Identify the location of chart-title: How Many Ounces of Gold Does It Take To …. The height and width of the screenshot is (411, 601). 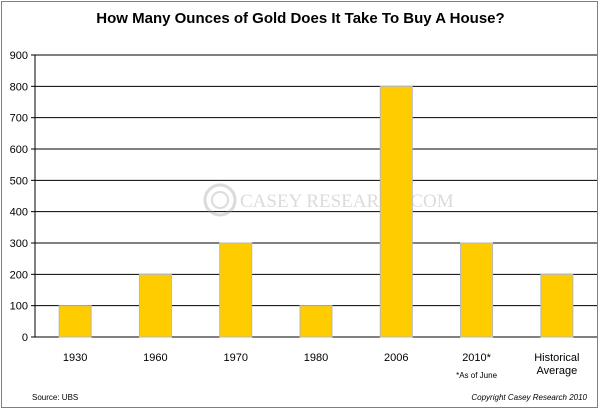
(300, 18).